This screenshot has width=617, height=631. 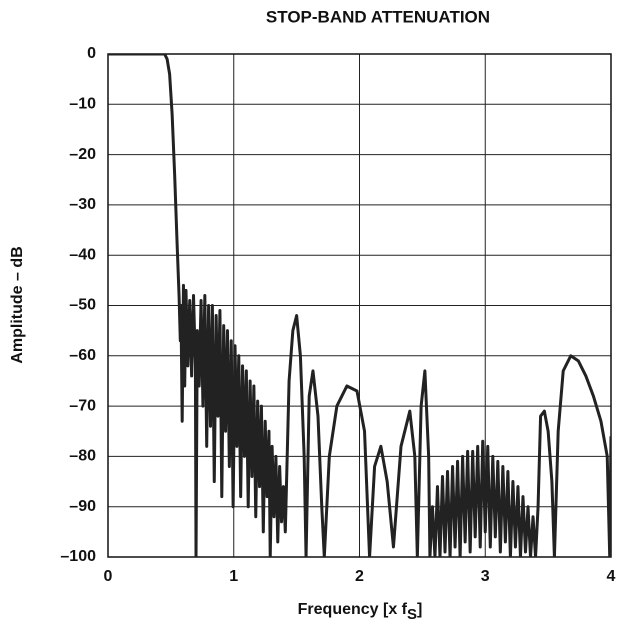 What do you see at coordinates (82, 355) in the screenshot?
I see `y-tick-label: –60` at bounding box center [82, 355].